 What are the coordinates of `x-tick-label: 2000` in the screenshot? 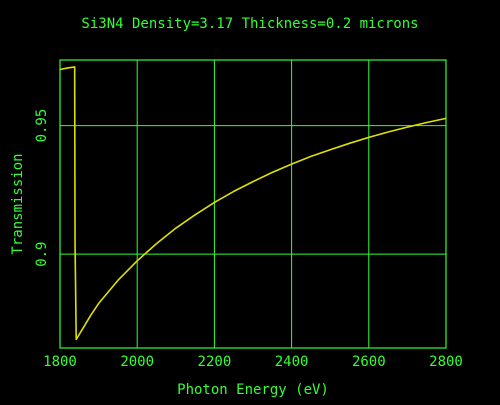 It's located at (137, 362).